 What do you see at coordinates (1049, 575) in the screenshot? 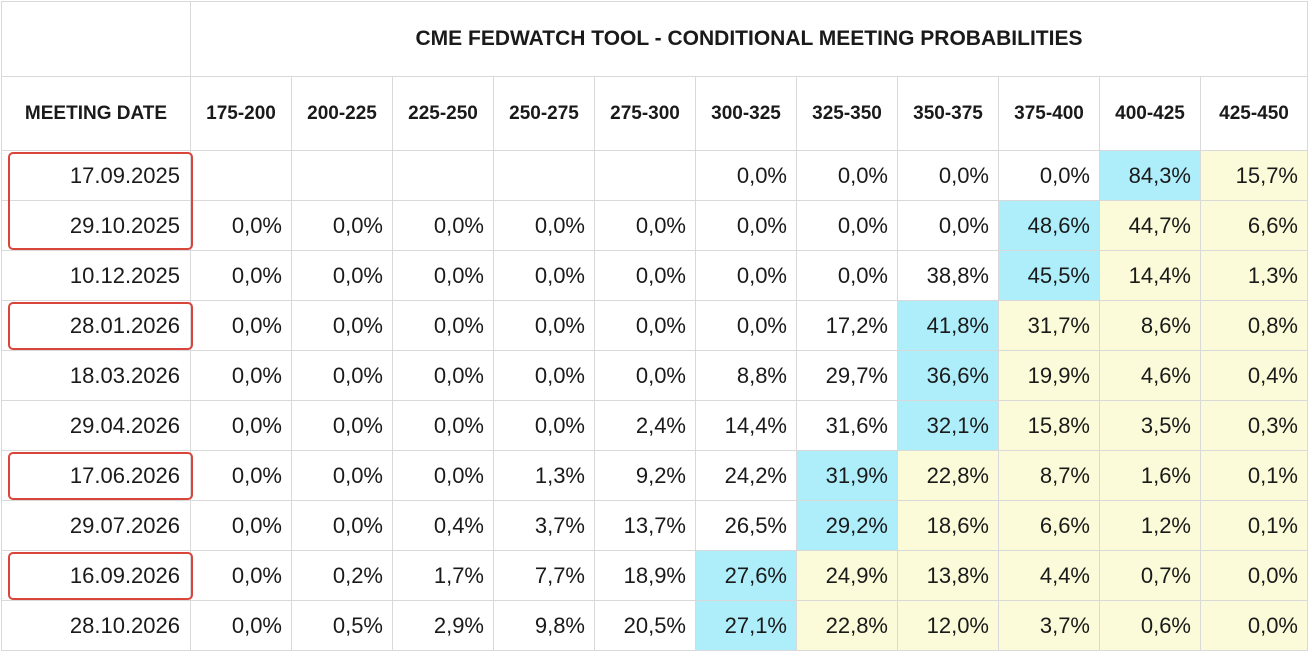
I see `probability-cell: 4,4%` at bounding box center [1049, 575].